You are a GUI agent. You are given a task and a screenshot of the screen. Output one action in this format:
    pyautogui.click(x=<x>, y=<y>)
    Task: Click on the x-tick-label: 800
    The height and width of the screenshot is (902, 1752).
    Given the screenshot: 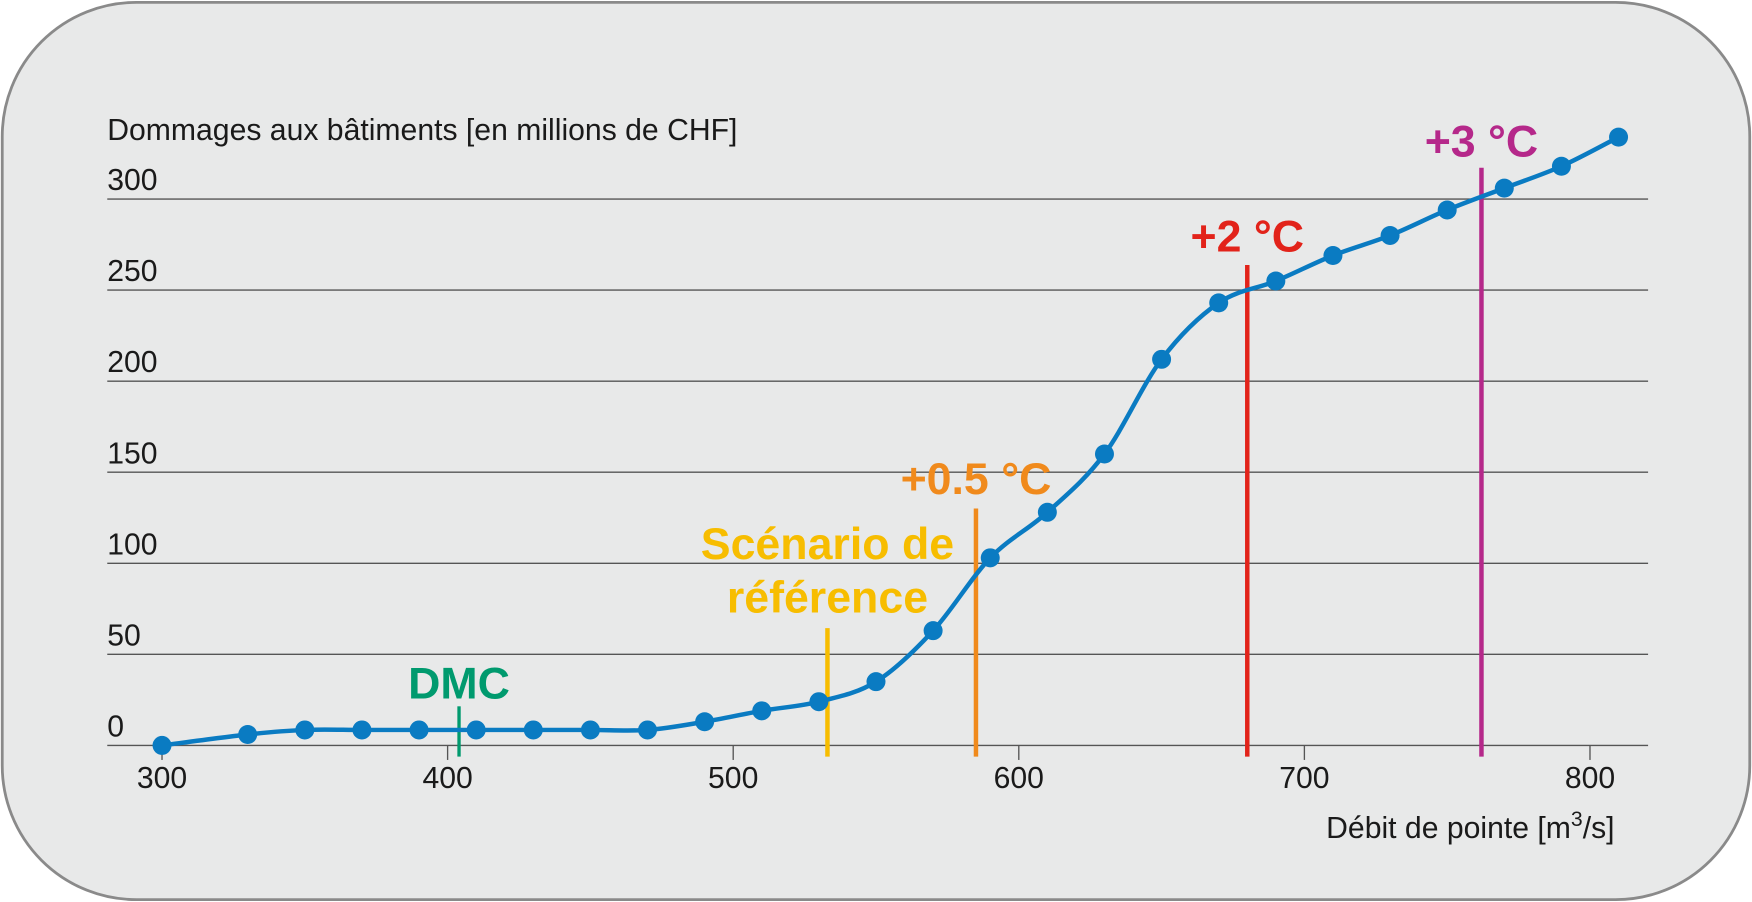 What is the action you would take?
    pyautogui.click(x=1590, y=778)
    